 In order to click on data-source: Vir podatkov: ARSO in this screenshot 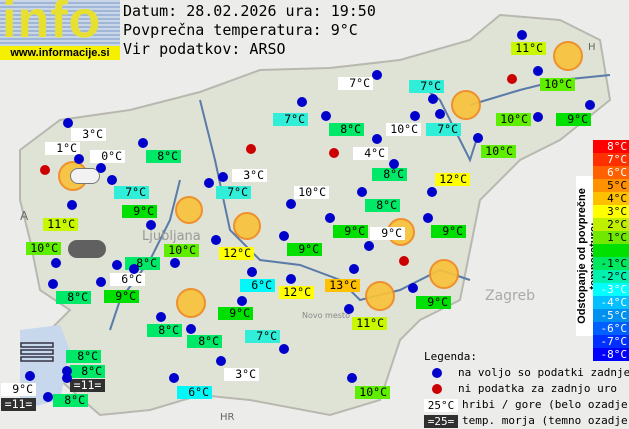, I will do `click(204, 49)`.